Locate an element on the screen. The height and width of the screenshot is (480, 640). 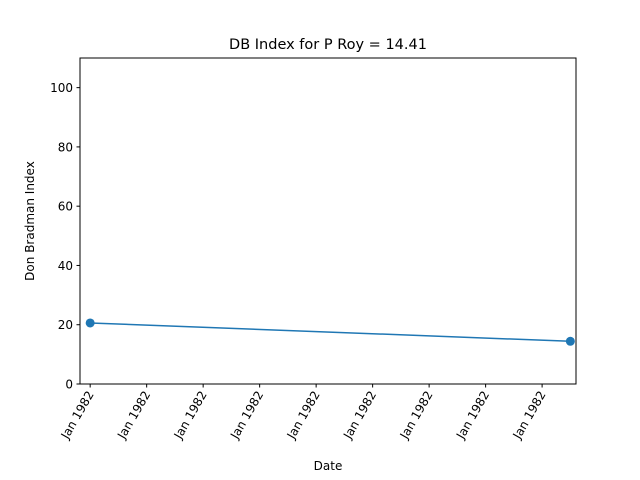
y-tick-label: 80 is located at coordinates (65, 147).